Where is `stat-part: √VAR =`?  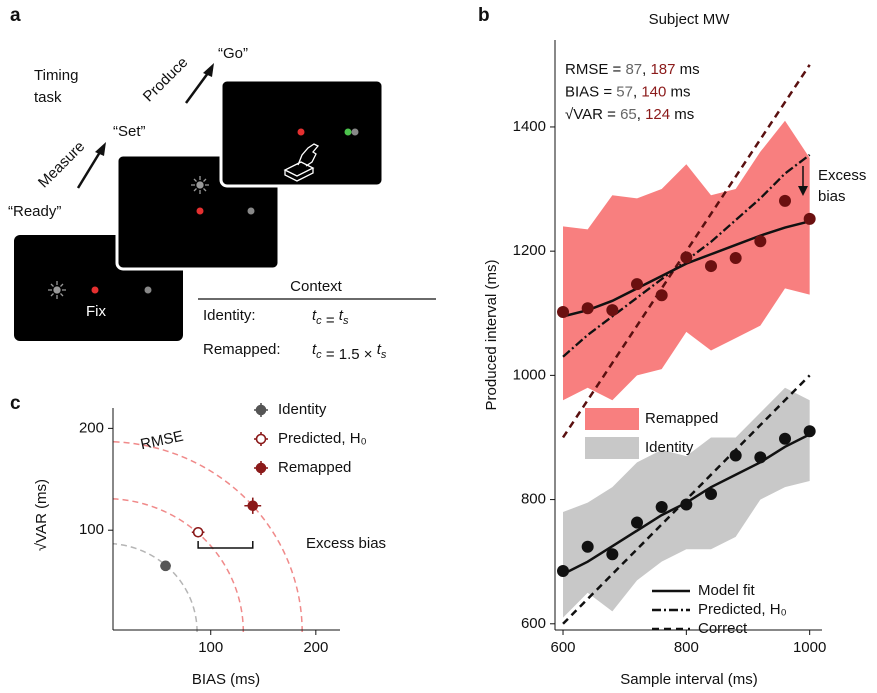 stat-part: √VAR = is located at coordinates (592, 114).